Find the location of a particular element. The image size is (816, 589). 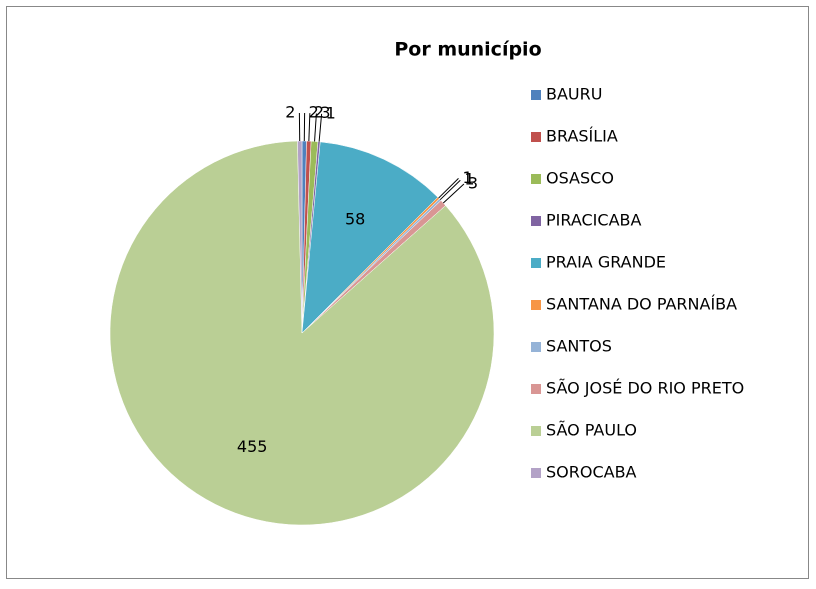

chart-title: Por município is located at coordinates (467, 50).